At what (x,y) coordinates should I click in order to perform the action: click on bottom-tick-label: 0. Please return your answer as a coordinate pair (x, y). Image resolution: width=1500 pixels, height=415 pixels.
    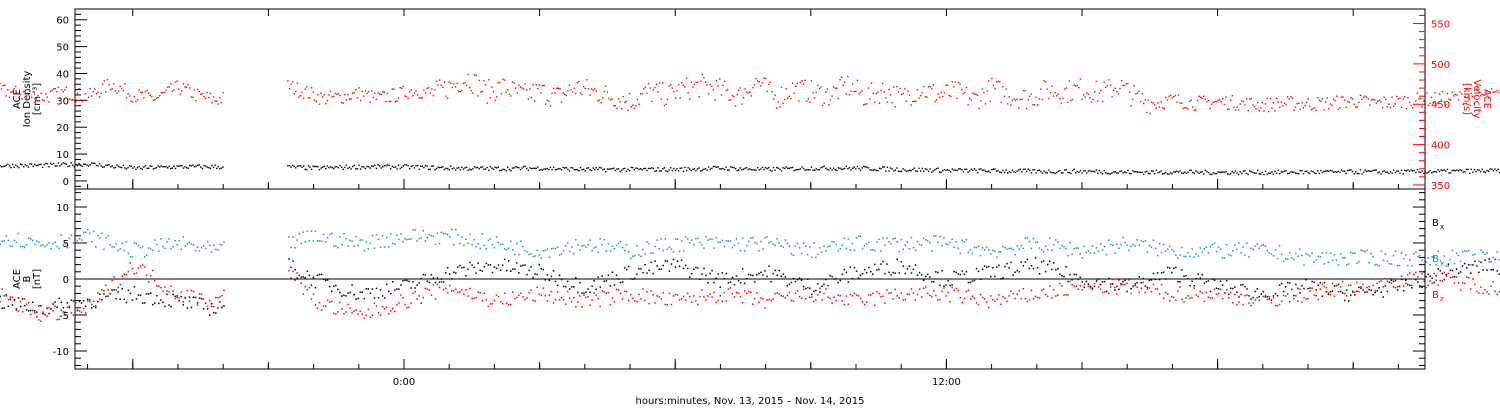
    Looking at the image, I should click on (66, 280).